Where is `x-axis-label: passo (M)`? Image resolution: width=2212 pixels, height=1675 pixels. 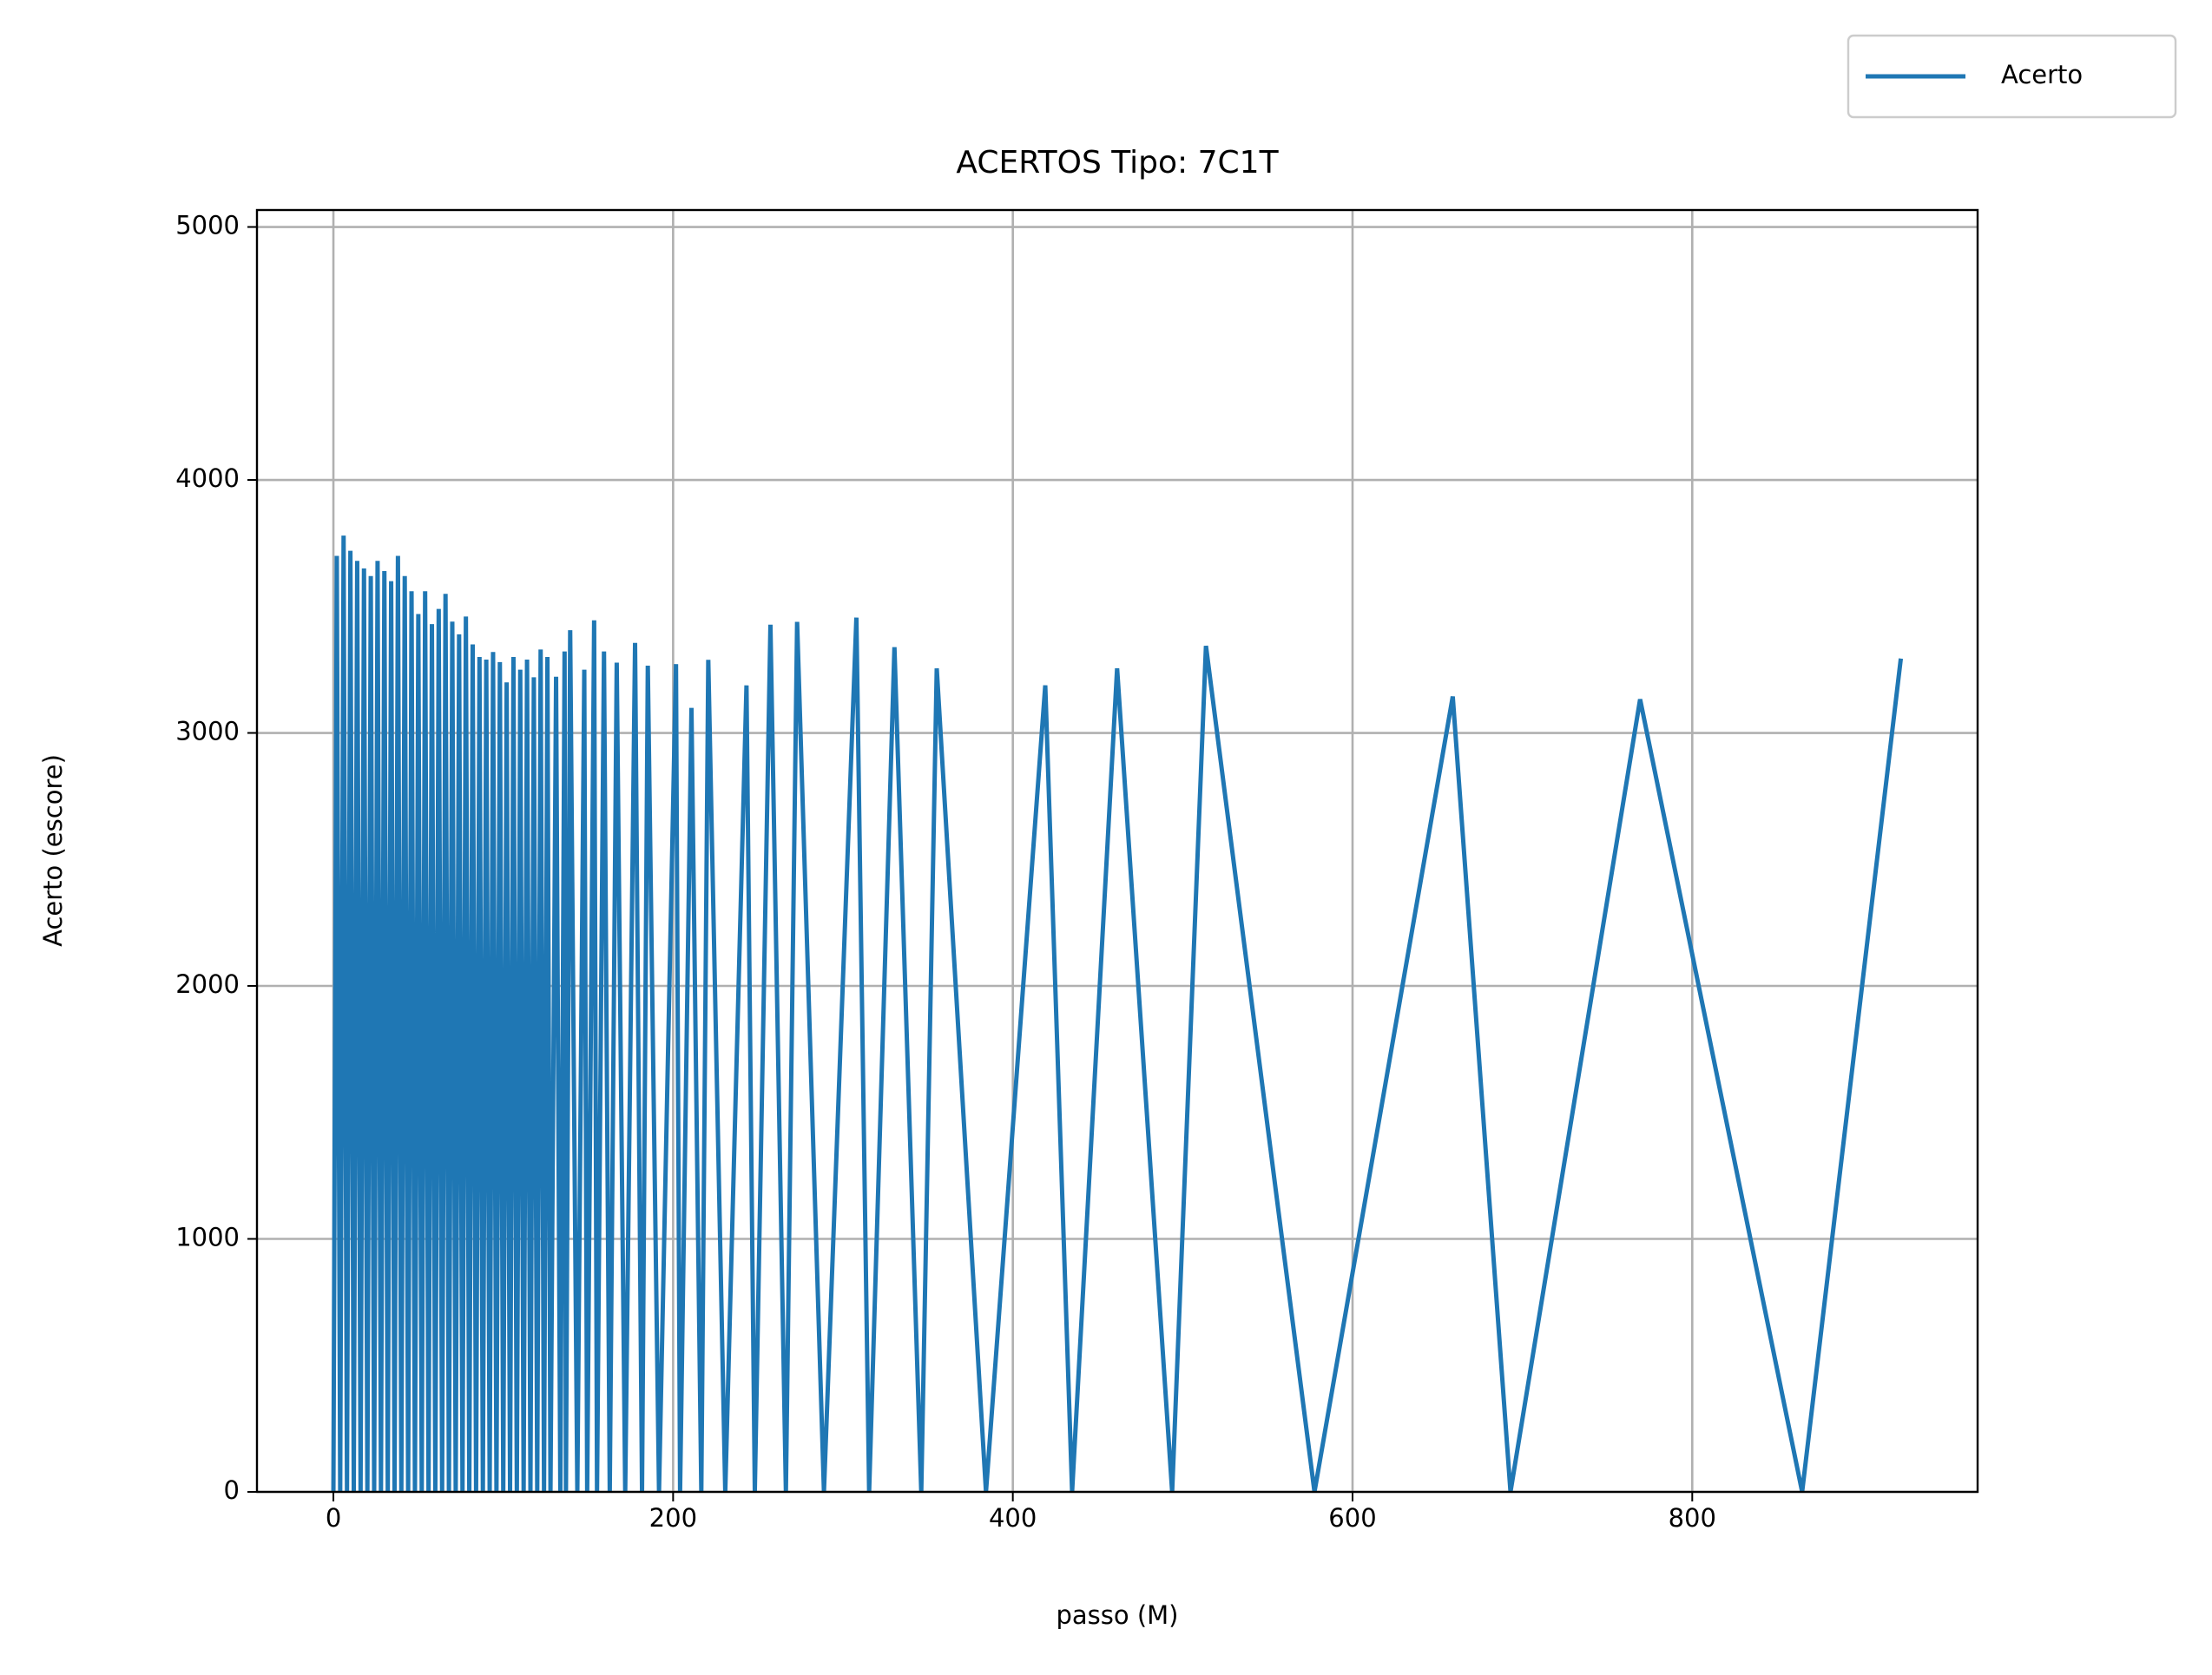 x-axis-label: passo (M) is located at coordinates (1117, 1615).